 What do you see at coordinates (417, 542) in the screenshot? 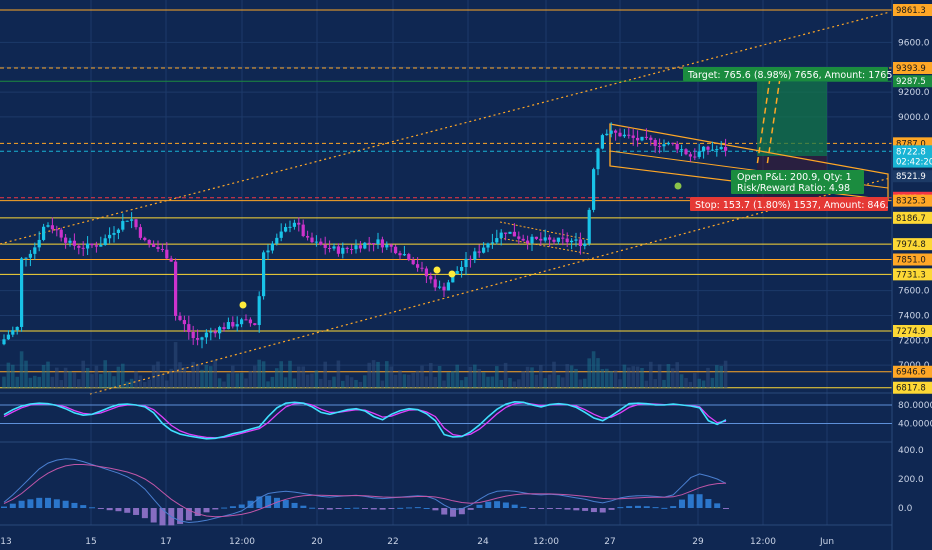
I see `time-axis: 13 15 17 12:00 20 22 24 12:00 27 29 12:00 Jun` at bounding box center [417, 542].